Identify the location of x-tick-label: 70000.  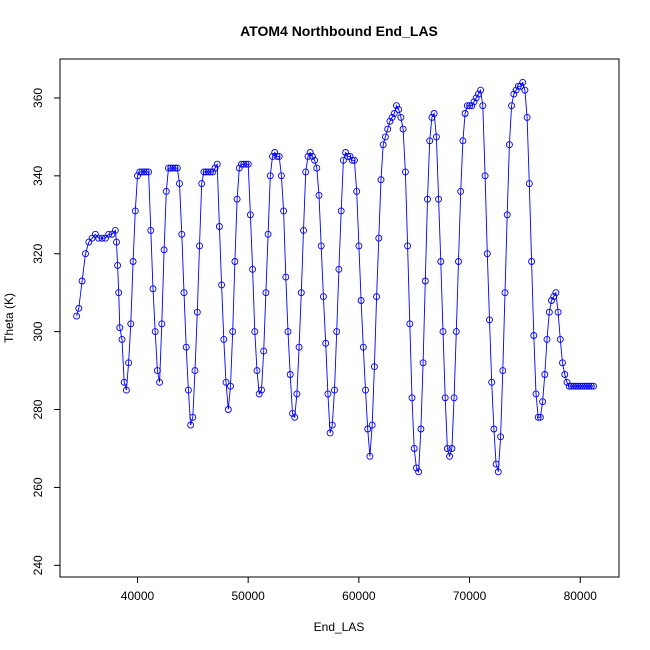
(470, 596).